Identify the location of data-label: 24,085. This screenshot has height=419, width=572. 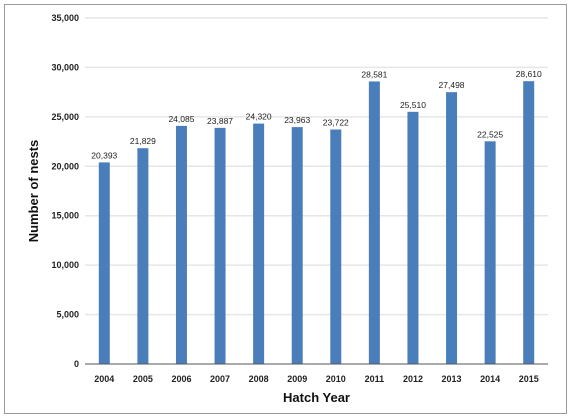
(181, 119).